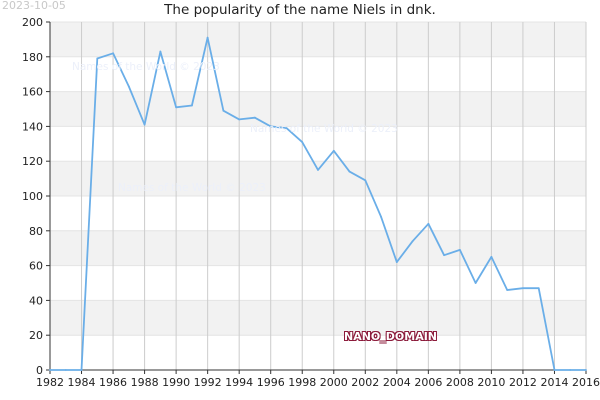  What do you see at coordinates (36, 231) in the screenshot?
I see `y-tick-label: 80` at bounding box center [36, 231].